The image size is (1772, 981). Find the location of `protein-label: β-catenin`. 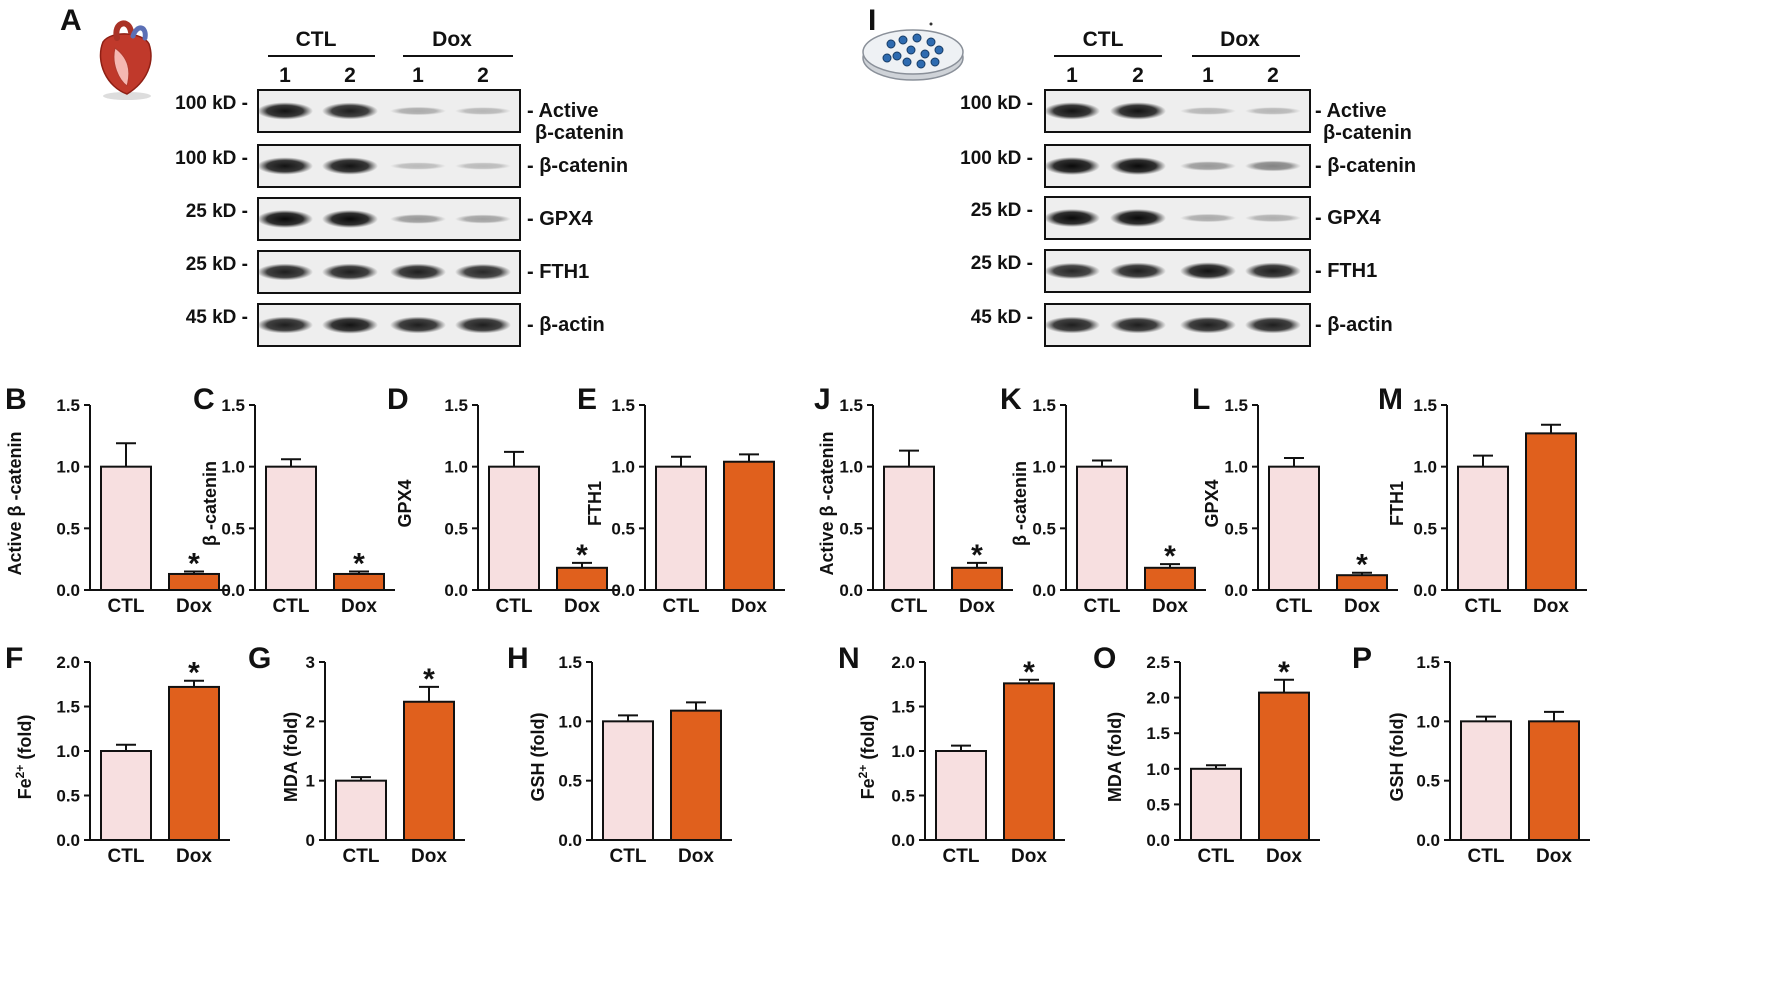

protein-label: β-catenin is located at coordinates (579, 133).